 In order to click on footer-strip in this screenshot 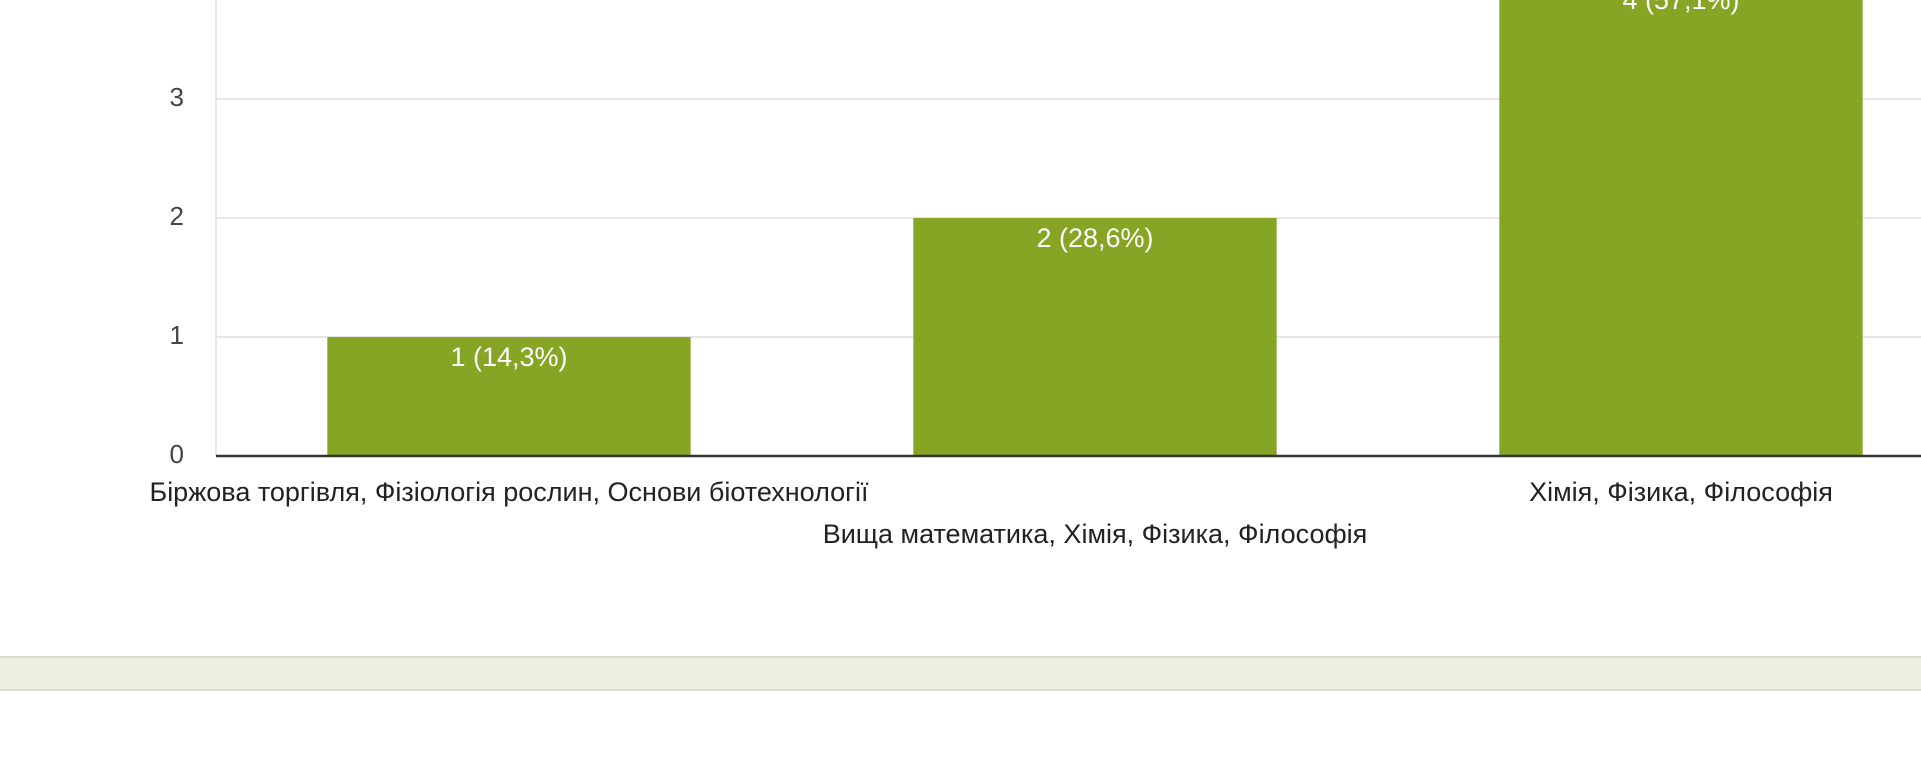, I will do `click(960, 673)`.